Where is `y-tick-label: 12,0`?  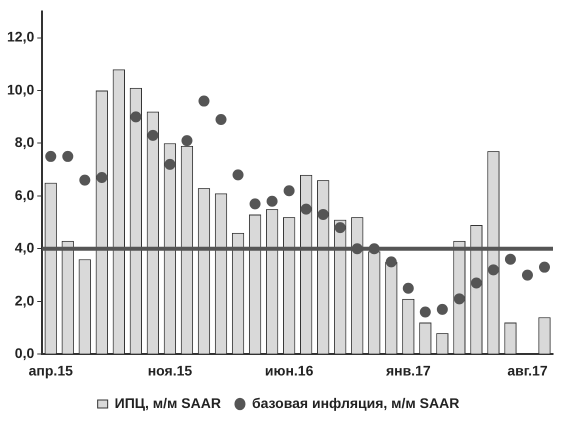
y-tick-label: 12,0 is located at coordinates (20, 36).